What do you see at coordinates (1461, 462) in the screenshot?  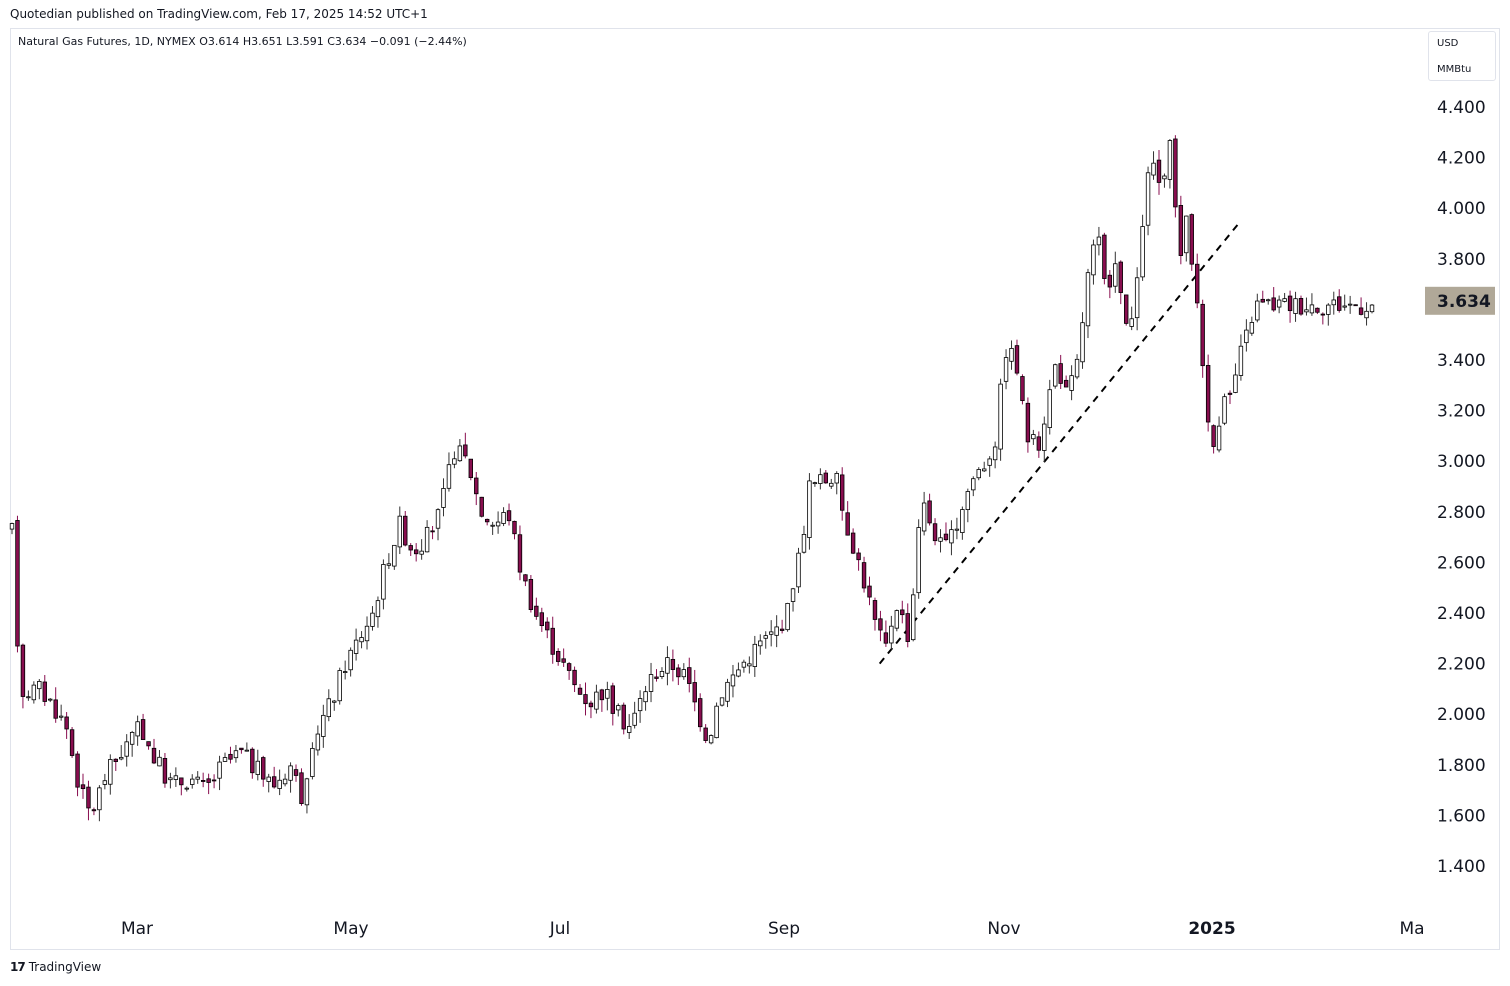 I see `y-tick-label: 3.000` at bounding box center [1461, 462].